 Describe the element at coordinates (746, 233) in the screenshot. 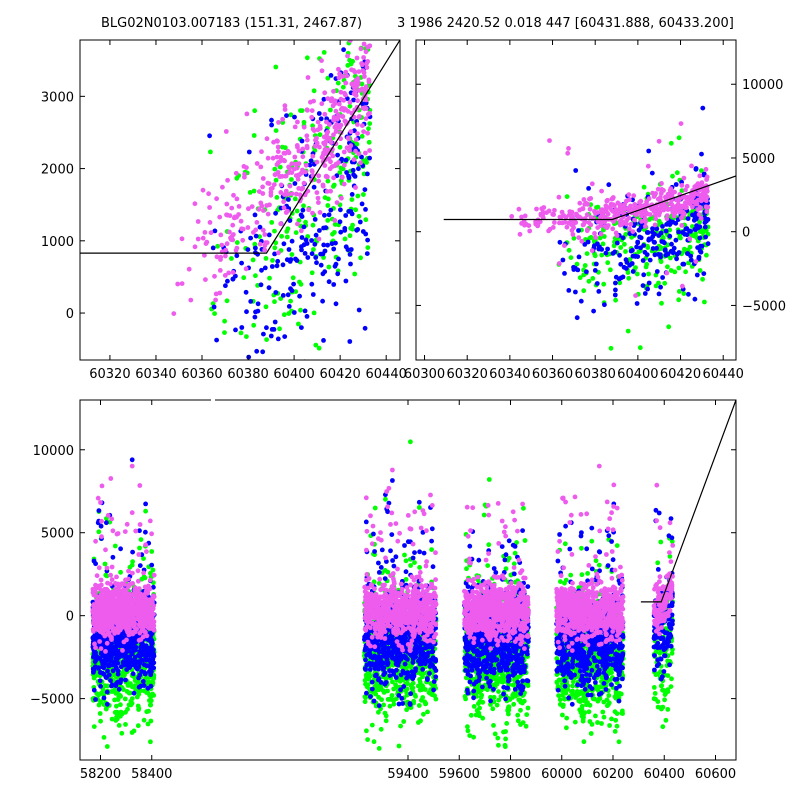

I see `y-tick-label: 0` at that location.